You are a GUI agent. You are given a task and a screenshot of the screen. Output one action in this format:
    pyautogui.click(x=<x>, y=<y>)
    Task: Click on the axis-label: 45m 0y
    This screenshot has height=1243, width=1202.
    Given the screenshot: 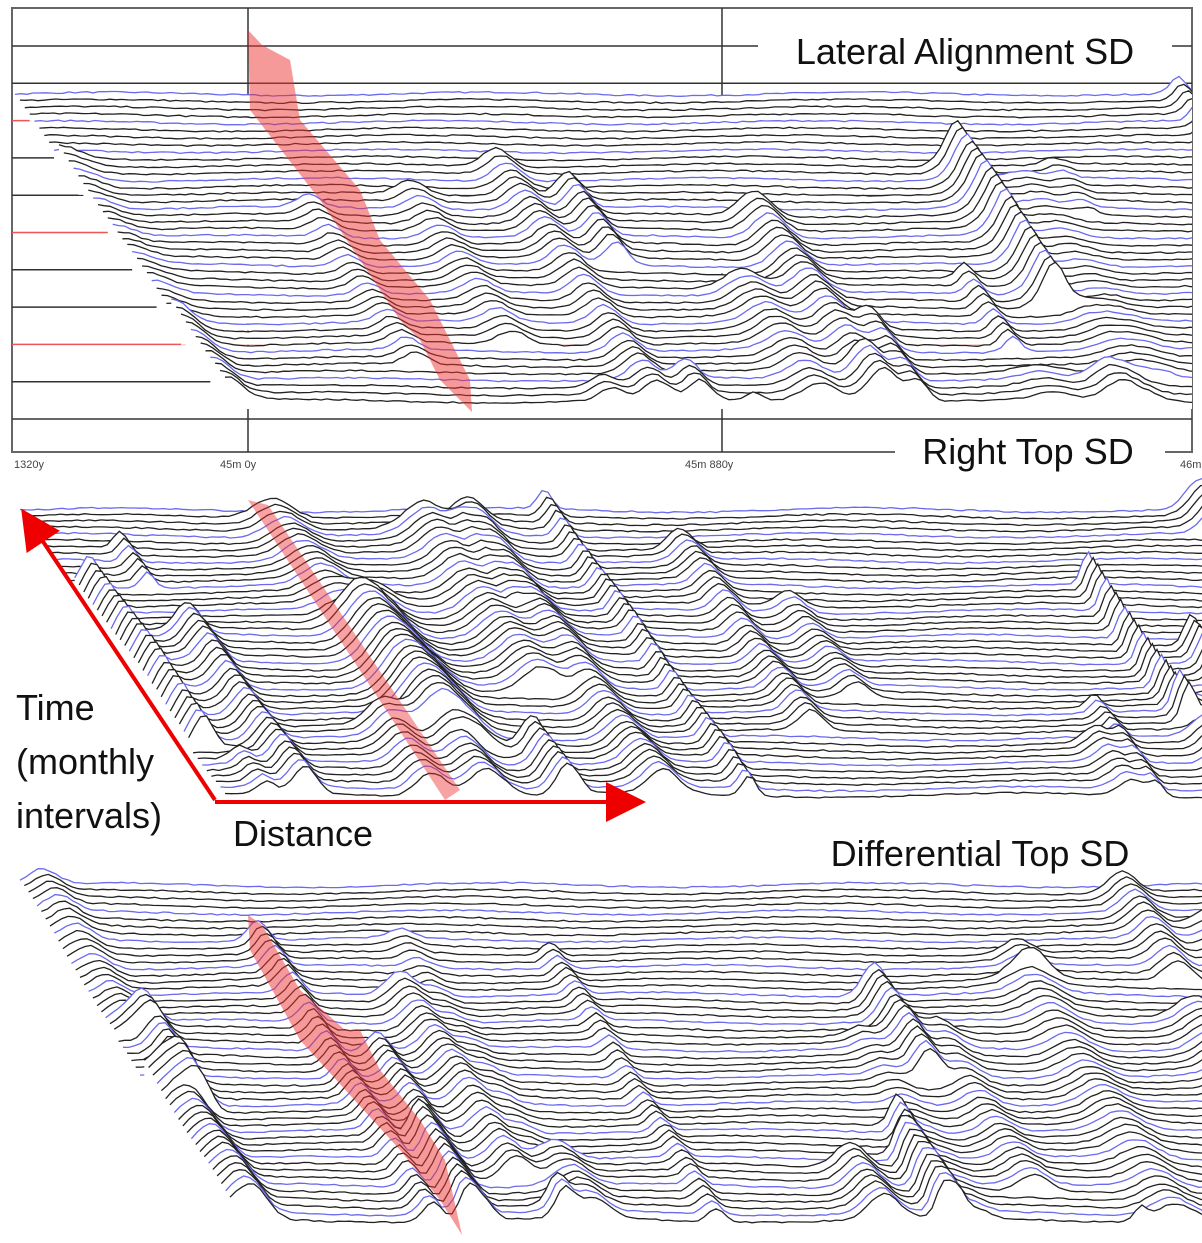 What is the action you would take?
    pyautogui.click(x=238, y=465)
    